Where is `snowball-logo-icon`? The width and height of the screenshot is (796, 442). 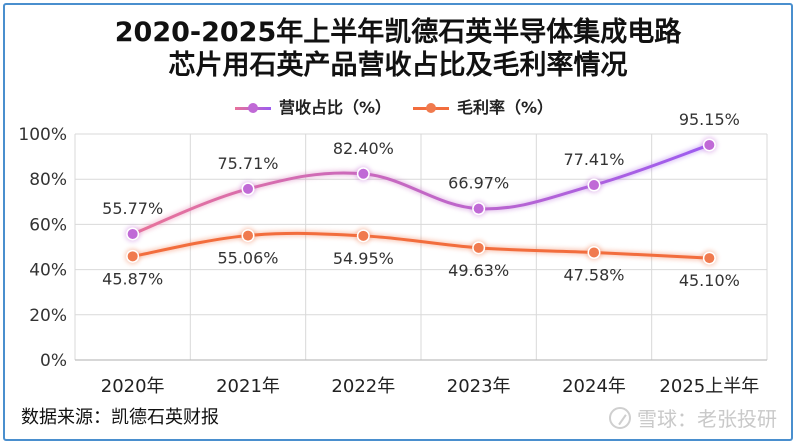 snowball-logo-icon is located at coordinates (620, 417).